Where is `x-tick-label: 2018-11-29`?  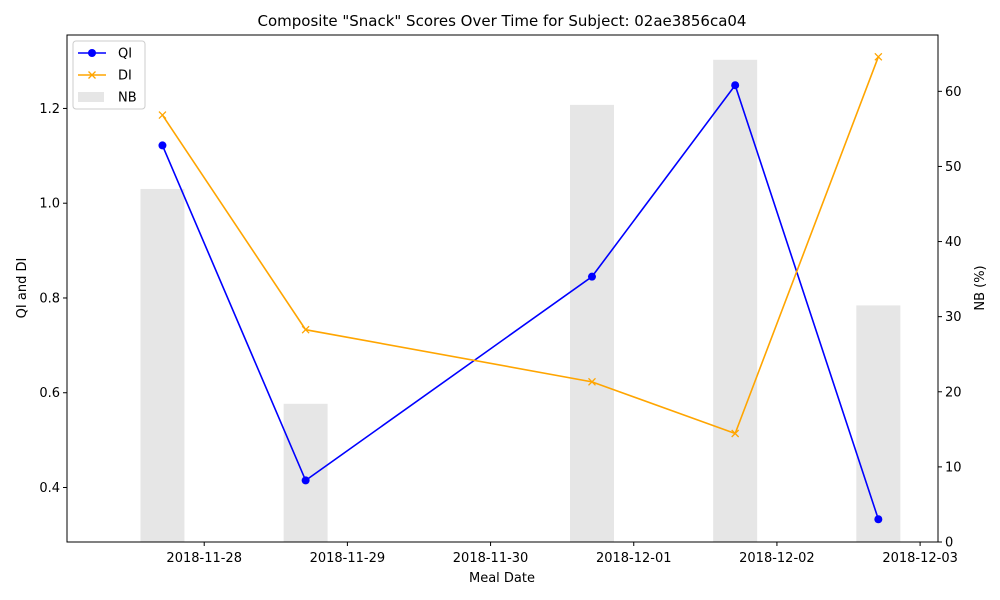
x-tick-label: 2018-11-29 is located at coordinates (348, 558).